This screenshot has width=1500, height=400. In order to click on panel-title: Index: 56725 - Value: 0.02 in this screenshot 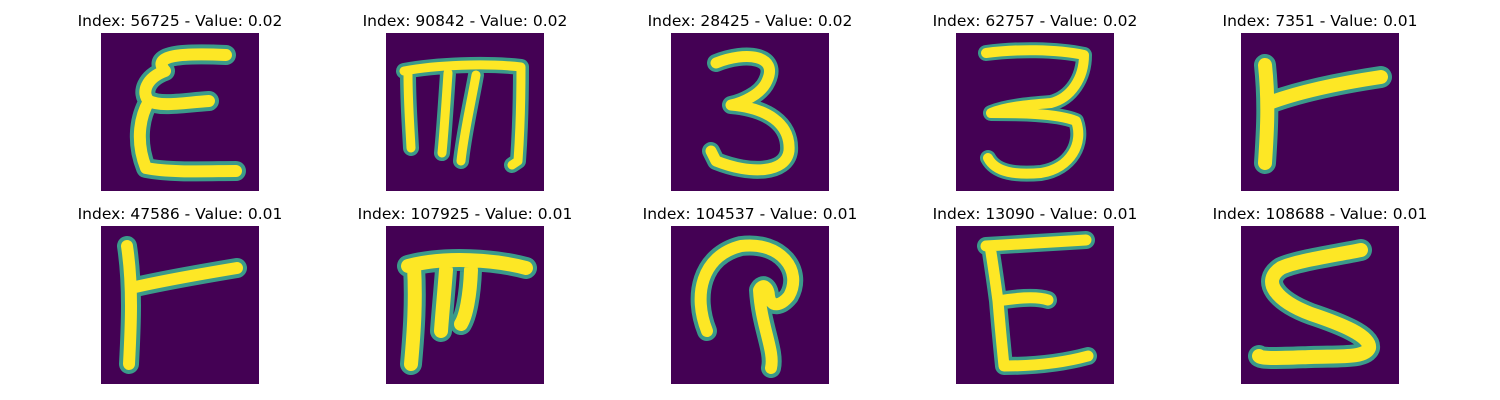, I will do `click(180, 21)`.